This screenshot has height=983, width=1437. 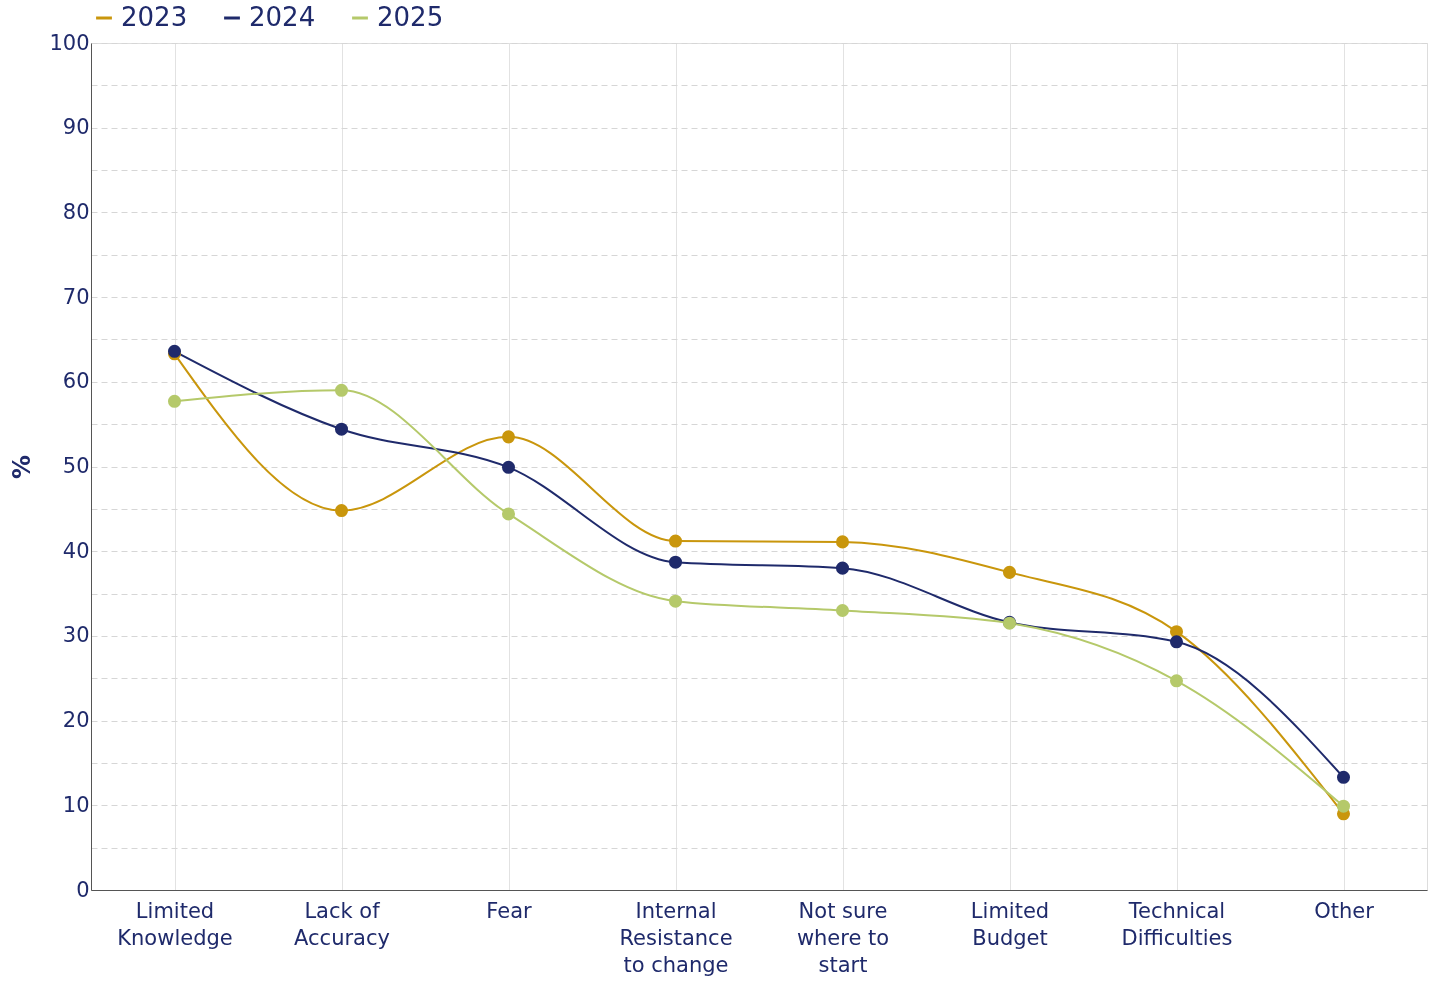 I want to click on x-tick-label: Lack of Accuracy, so click(x=342, y=924).